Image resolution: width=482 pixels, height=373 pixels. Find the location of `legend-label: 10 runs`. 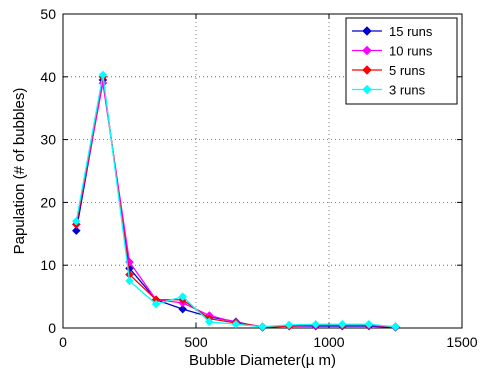

legend-label: 10 runs is located at coordinates (411, 51).